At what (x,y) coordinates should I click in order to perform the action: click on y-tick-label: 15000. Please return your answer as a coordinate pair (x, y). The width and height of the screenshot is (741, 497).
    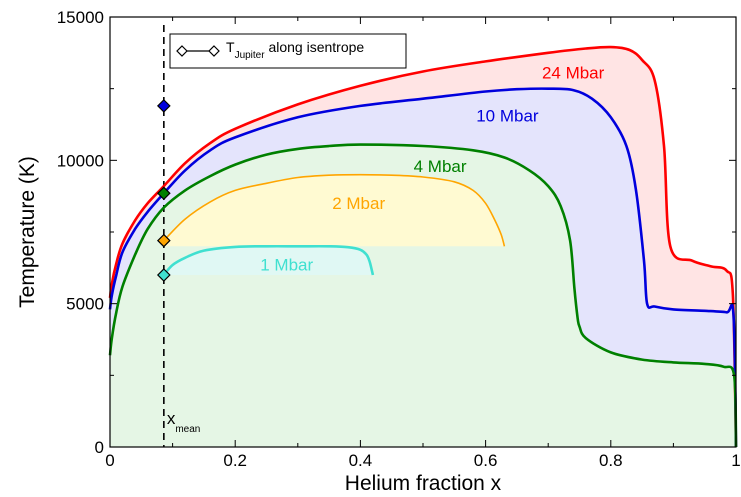
    Looking at the image, I should click on (80, 17).